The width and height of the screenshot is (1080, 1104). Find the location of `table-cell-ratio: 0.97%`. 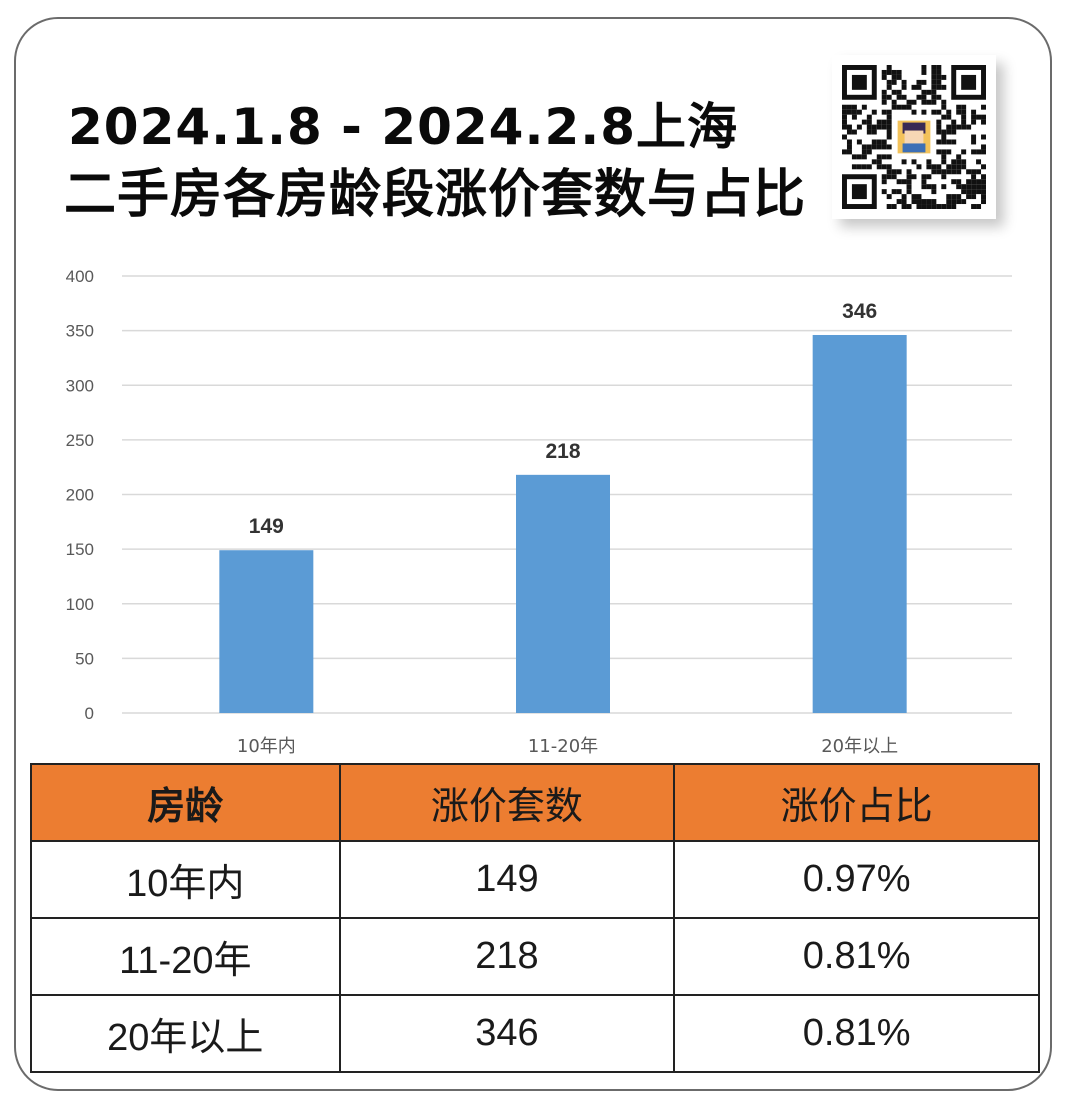

table-cell-ratio: 0.97% is located at coordinates (856, 879).